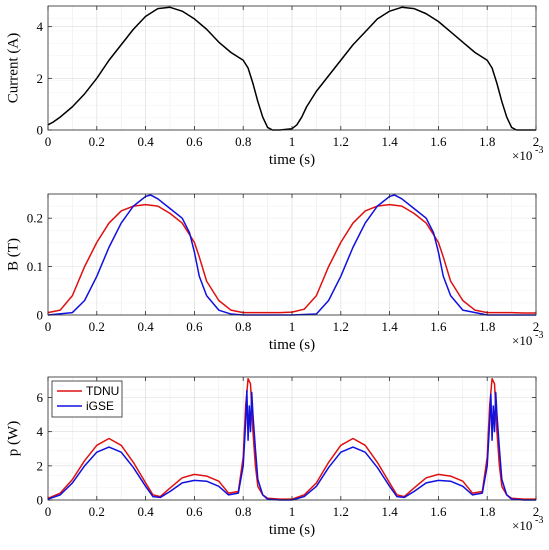 Image resolution: width=549 pixels, height=550 pixels. Describe the element at coordinates (292, 160) in the screenshot. I see `current-x-axis-title: time (s)` at that location.